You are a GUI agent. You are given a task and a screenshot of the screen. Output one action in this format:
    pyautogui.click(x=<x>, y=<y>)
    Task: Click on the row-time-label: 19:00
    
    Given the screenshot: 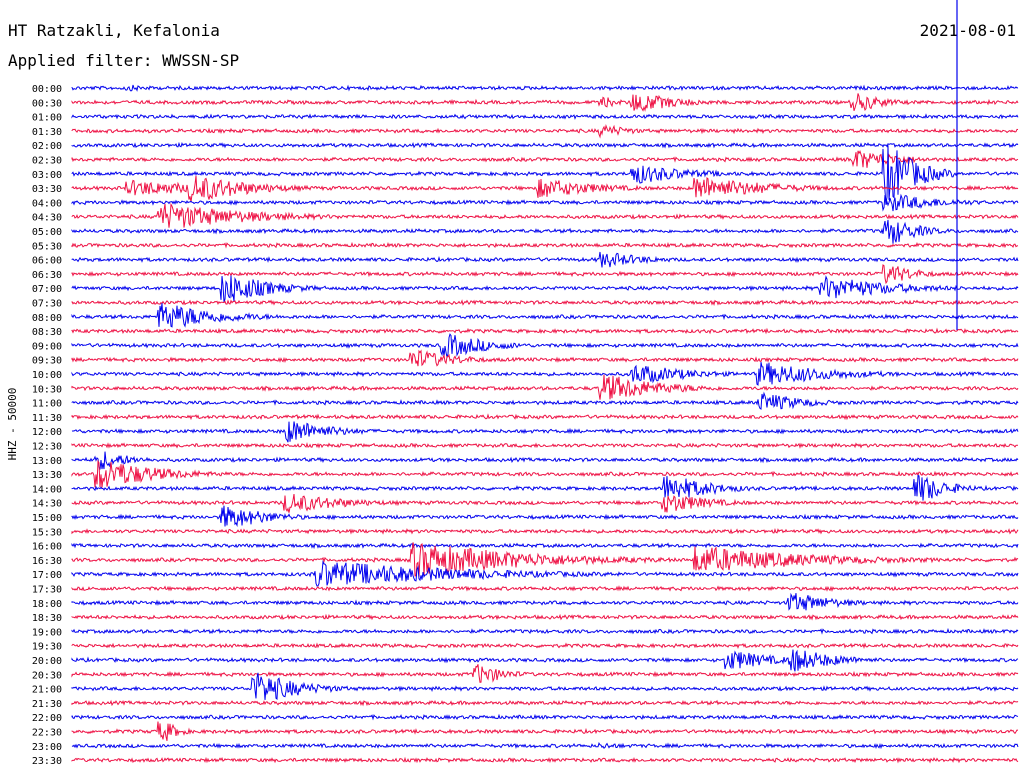 What is the action you would take?
    pyautogui.click(x=47, y=632)
    